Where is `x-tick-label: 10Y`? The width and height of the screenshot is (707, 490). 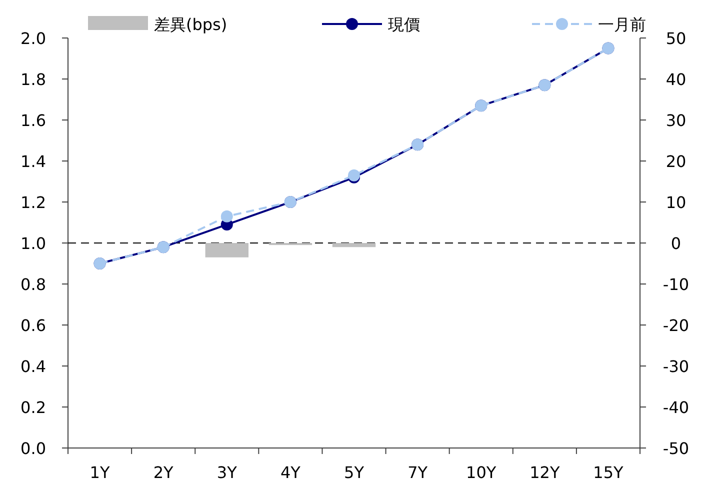
x-tick-label: 10Y is located at coordinates (481, 472).